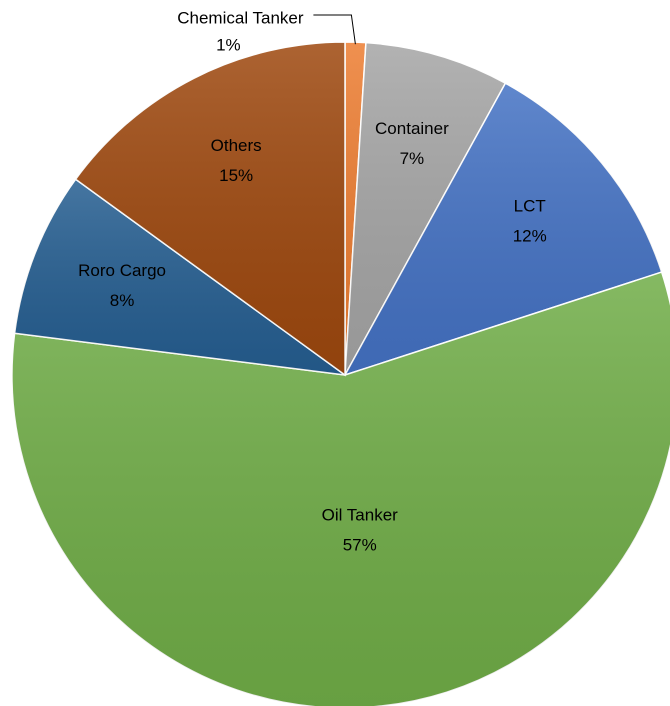 The image size is (670, 706). What do you see at coordinates (360, 514) in the screenshot?
I see `category-label: Oil Tanker` at bounding box center [360, 514].